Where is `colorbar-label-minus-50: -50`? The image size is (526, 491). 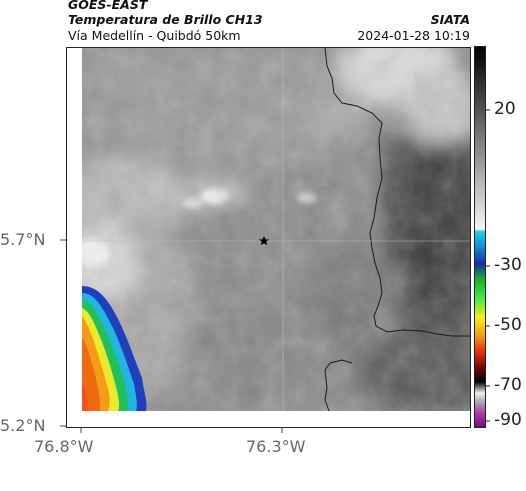 colorbar-label-minus-50: -50 is located at coordinates (508, 325).